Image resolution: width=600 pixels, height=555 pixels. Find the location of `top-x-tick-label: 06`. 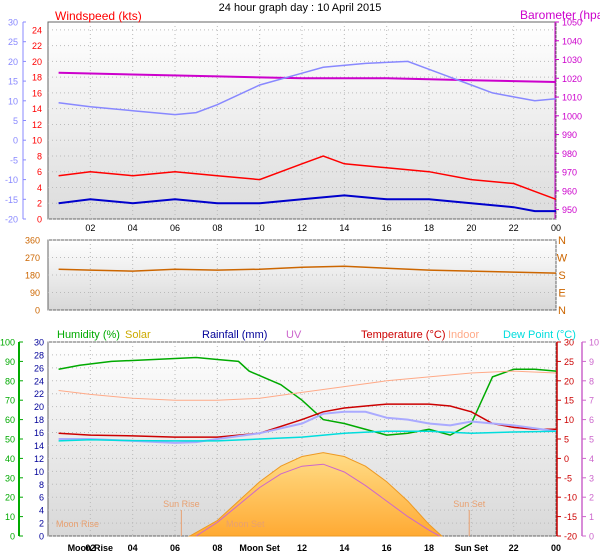

top-x-tick-label: 06 is located at coordinates (175, 228).